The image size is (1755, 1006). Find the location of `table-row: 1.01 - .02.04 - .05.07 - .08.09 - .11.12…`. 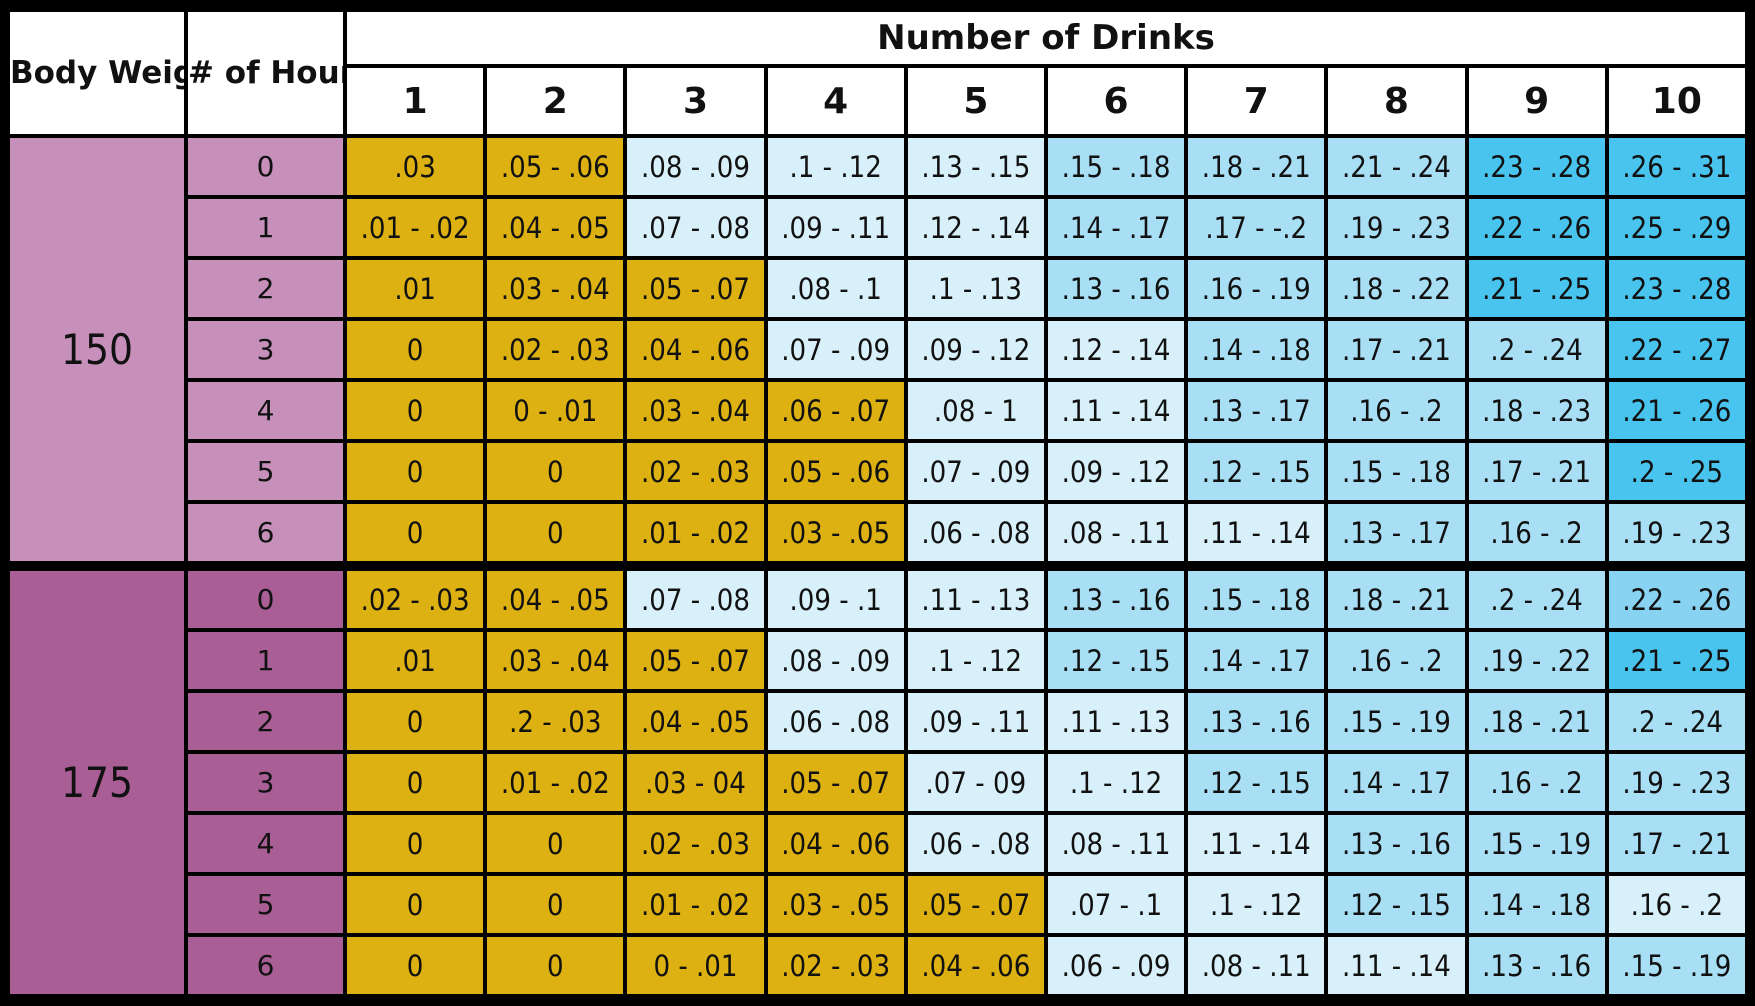

table-row: 1.01 - .02.04 - .05.07 - .08.09 - .11.12… is located at coordinates (877, 227).